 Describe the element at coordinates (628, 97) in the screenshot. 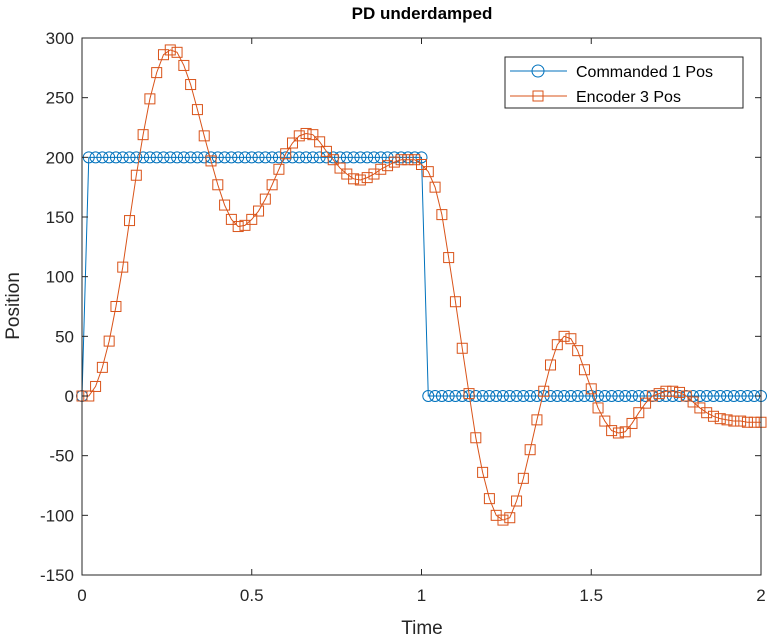

I see `legend-label-encoder: Encoder 3 Pos` at that location.